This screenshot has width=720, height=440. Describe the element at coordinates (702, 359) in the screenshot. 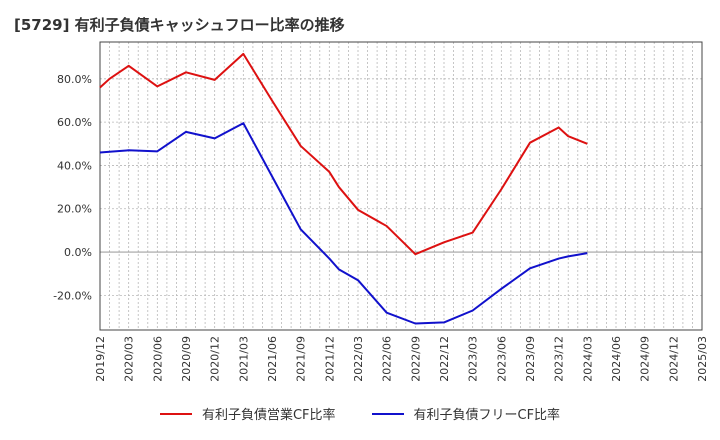

I see `x-tick-label: 2025/03` at that location.